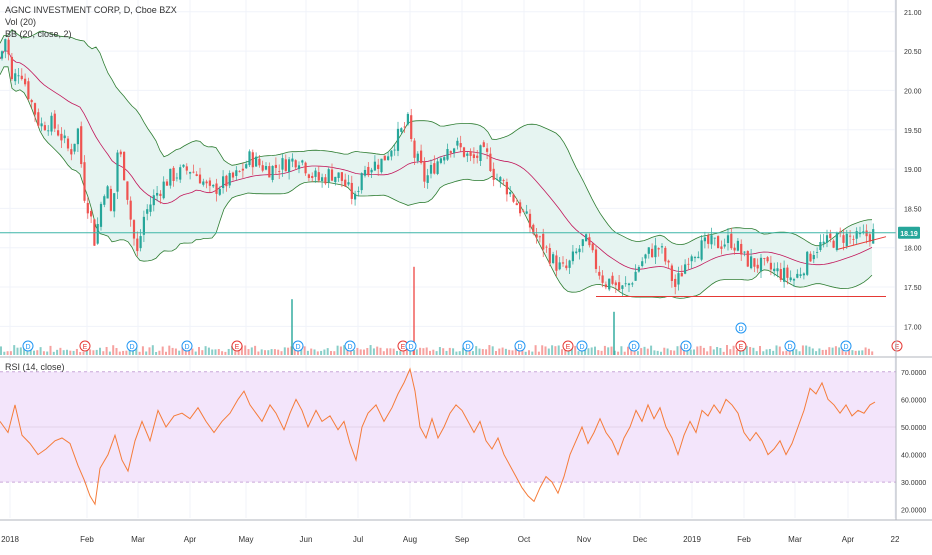 The height and width of the screenshot is (555, 932). I want to click on x-tick-label: Dec, so click(640, 539).